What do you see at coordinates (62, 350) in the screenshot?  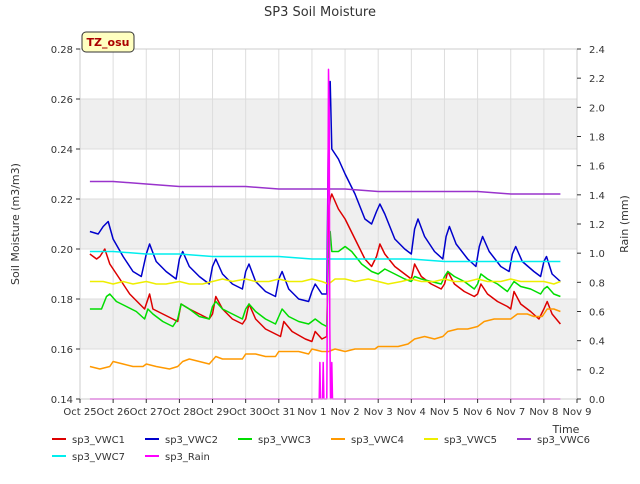 I see `y-tick-label: 0.16` at bounding box center [62, 350].